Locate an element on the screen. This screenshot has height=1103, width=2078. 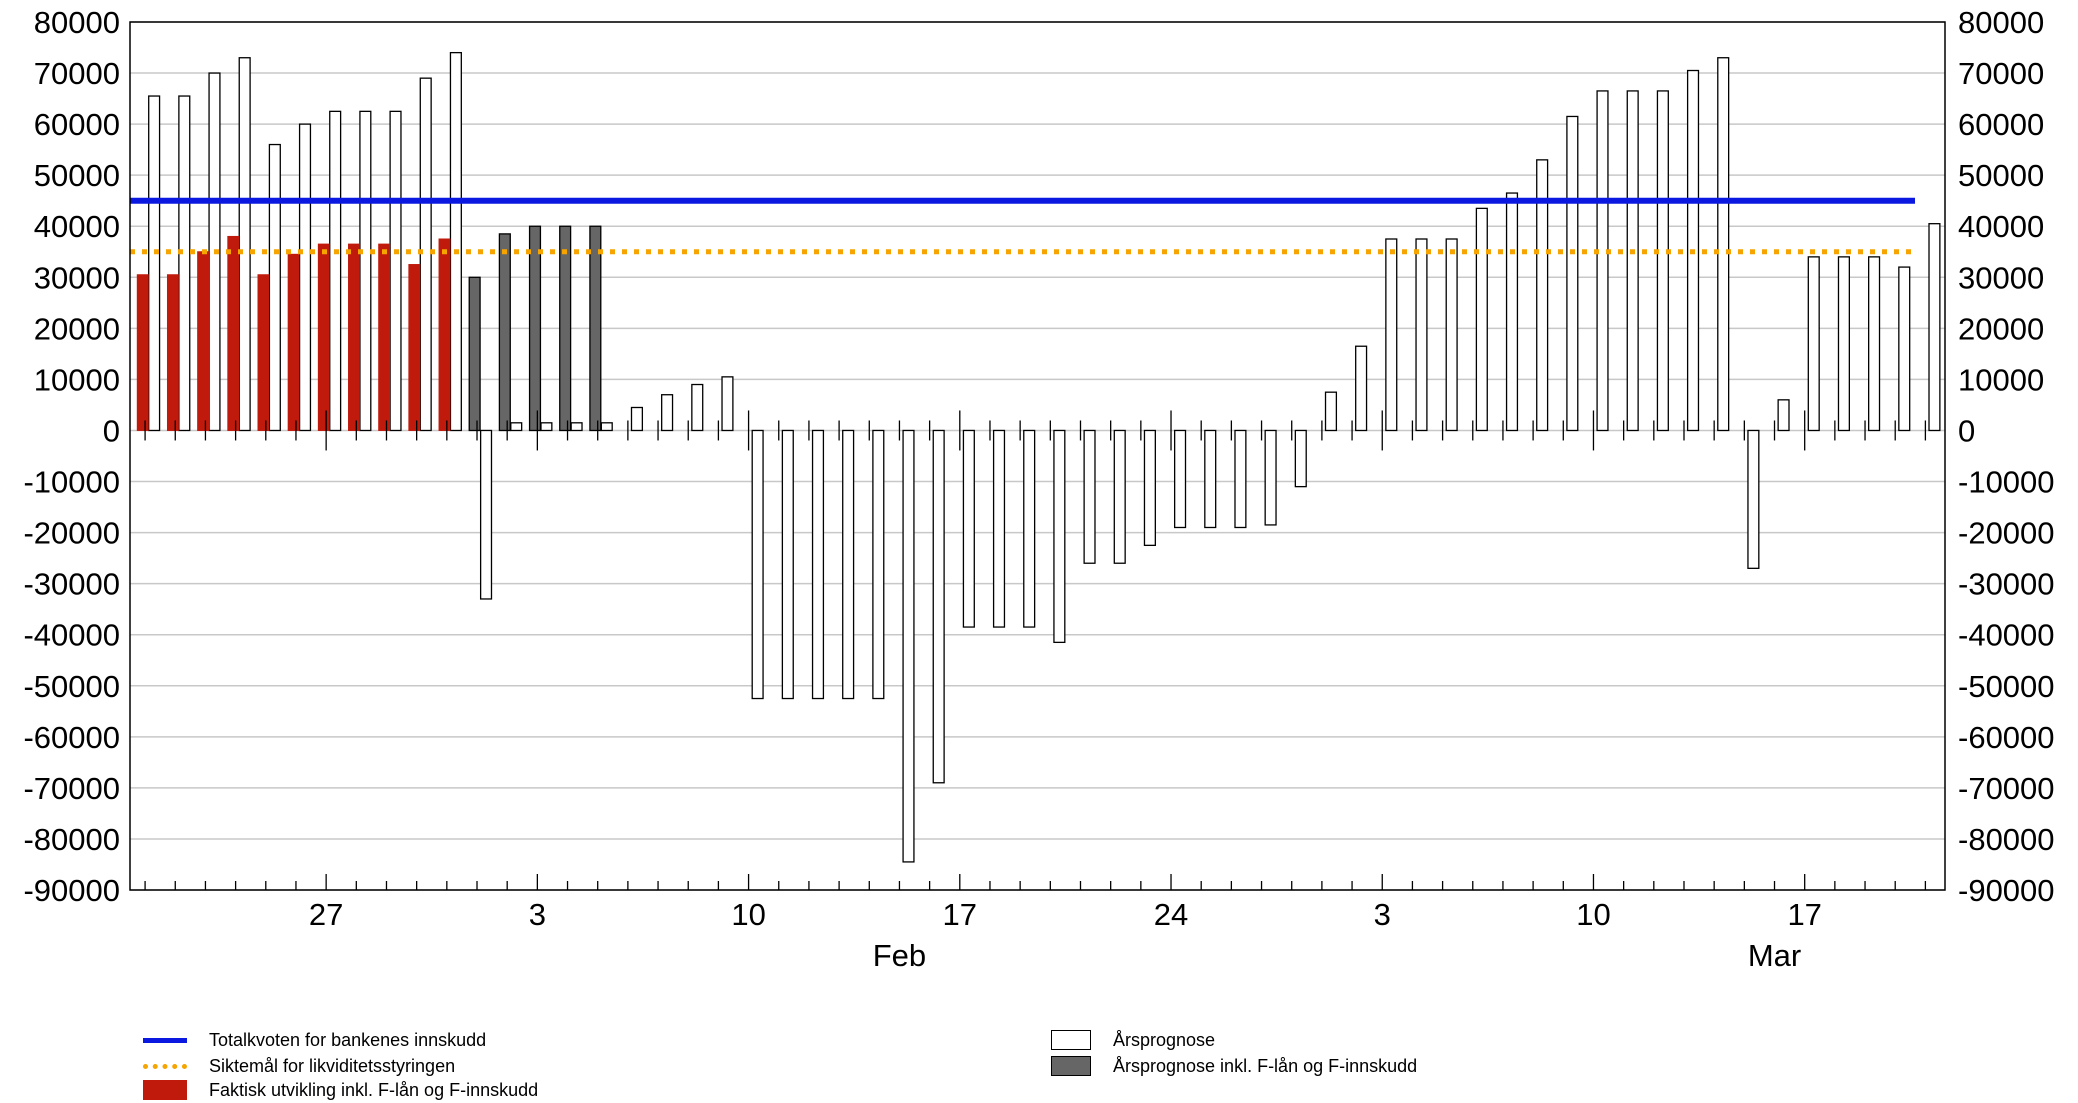
y-tick-label-left: 60000 is located at coordinates (77, 124).